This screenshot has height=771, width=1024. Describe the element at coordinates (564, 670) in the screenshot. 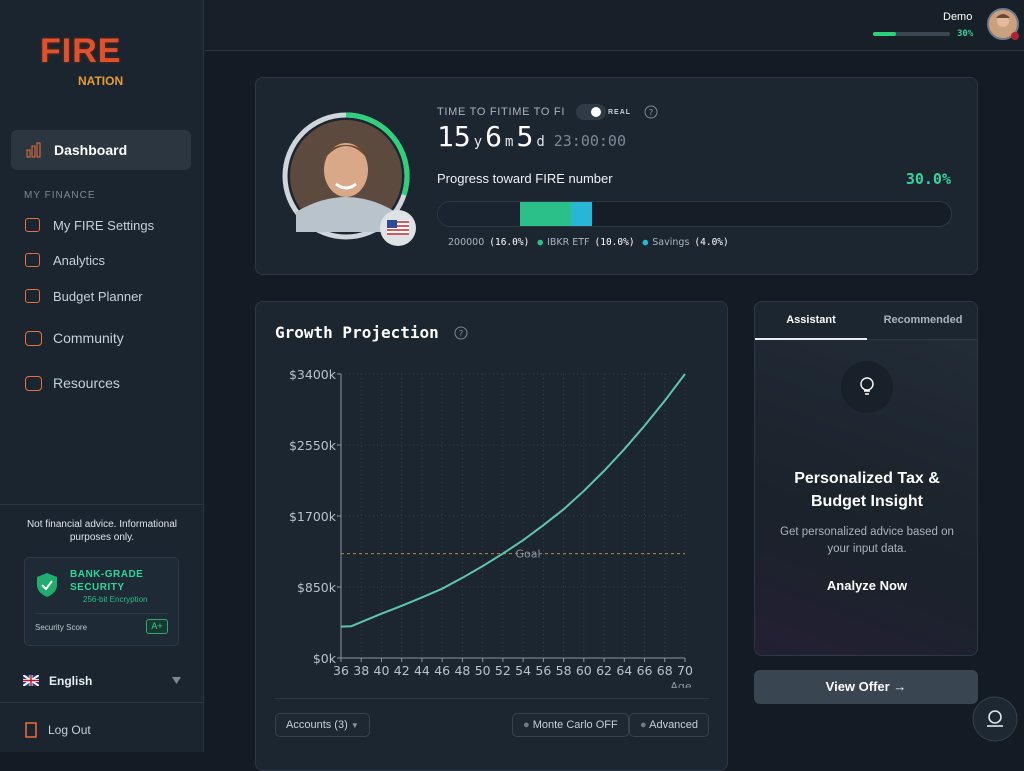

I see `x-tick-label: 58` at that location.